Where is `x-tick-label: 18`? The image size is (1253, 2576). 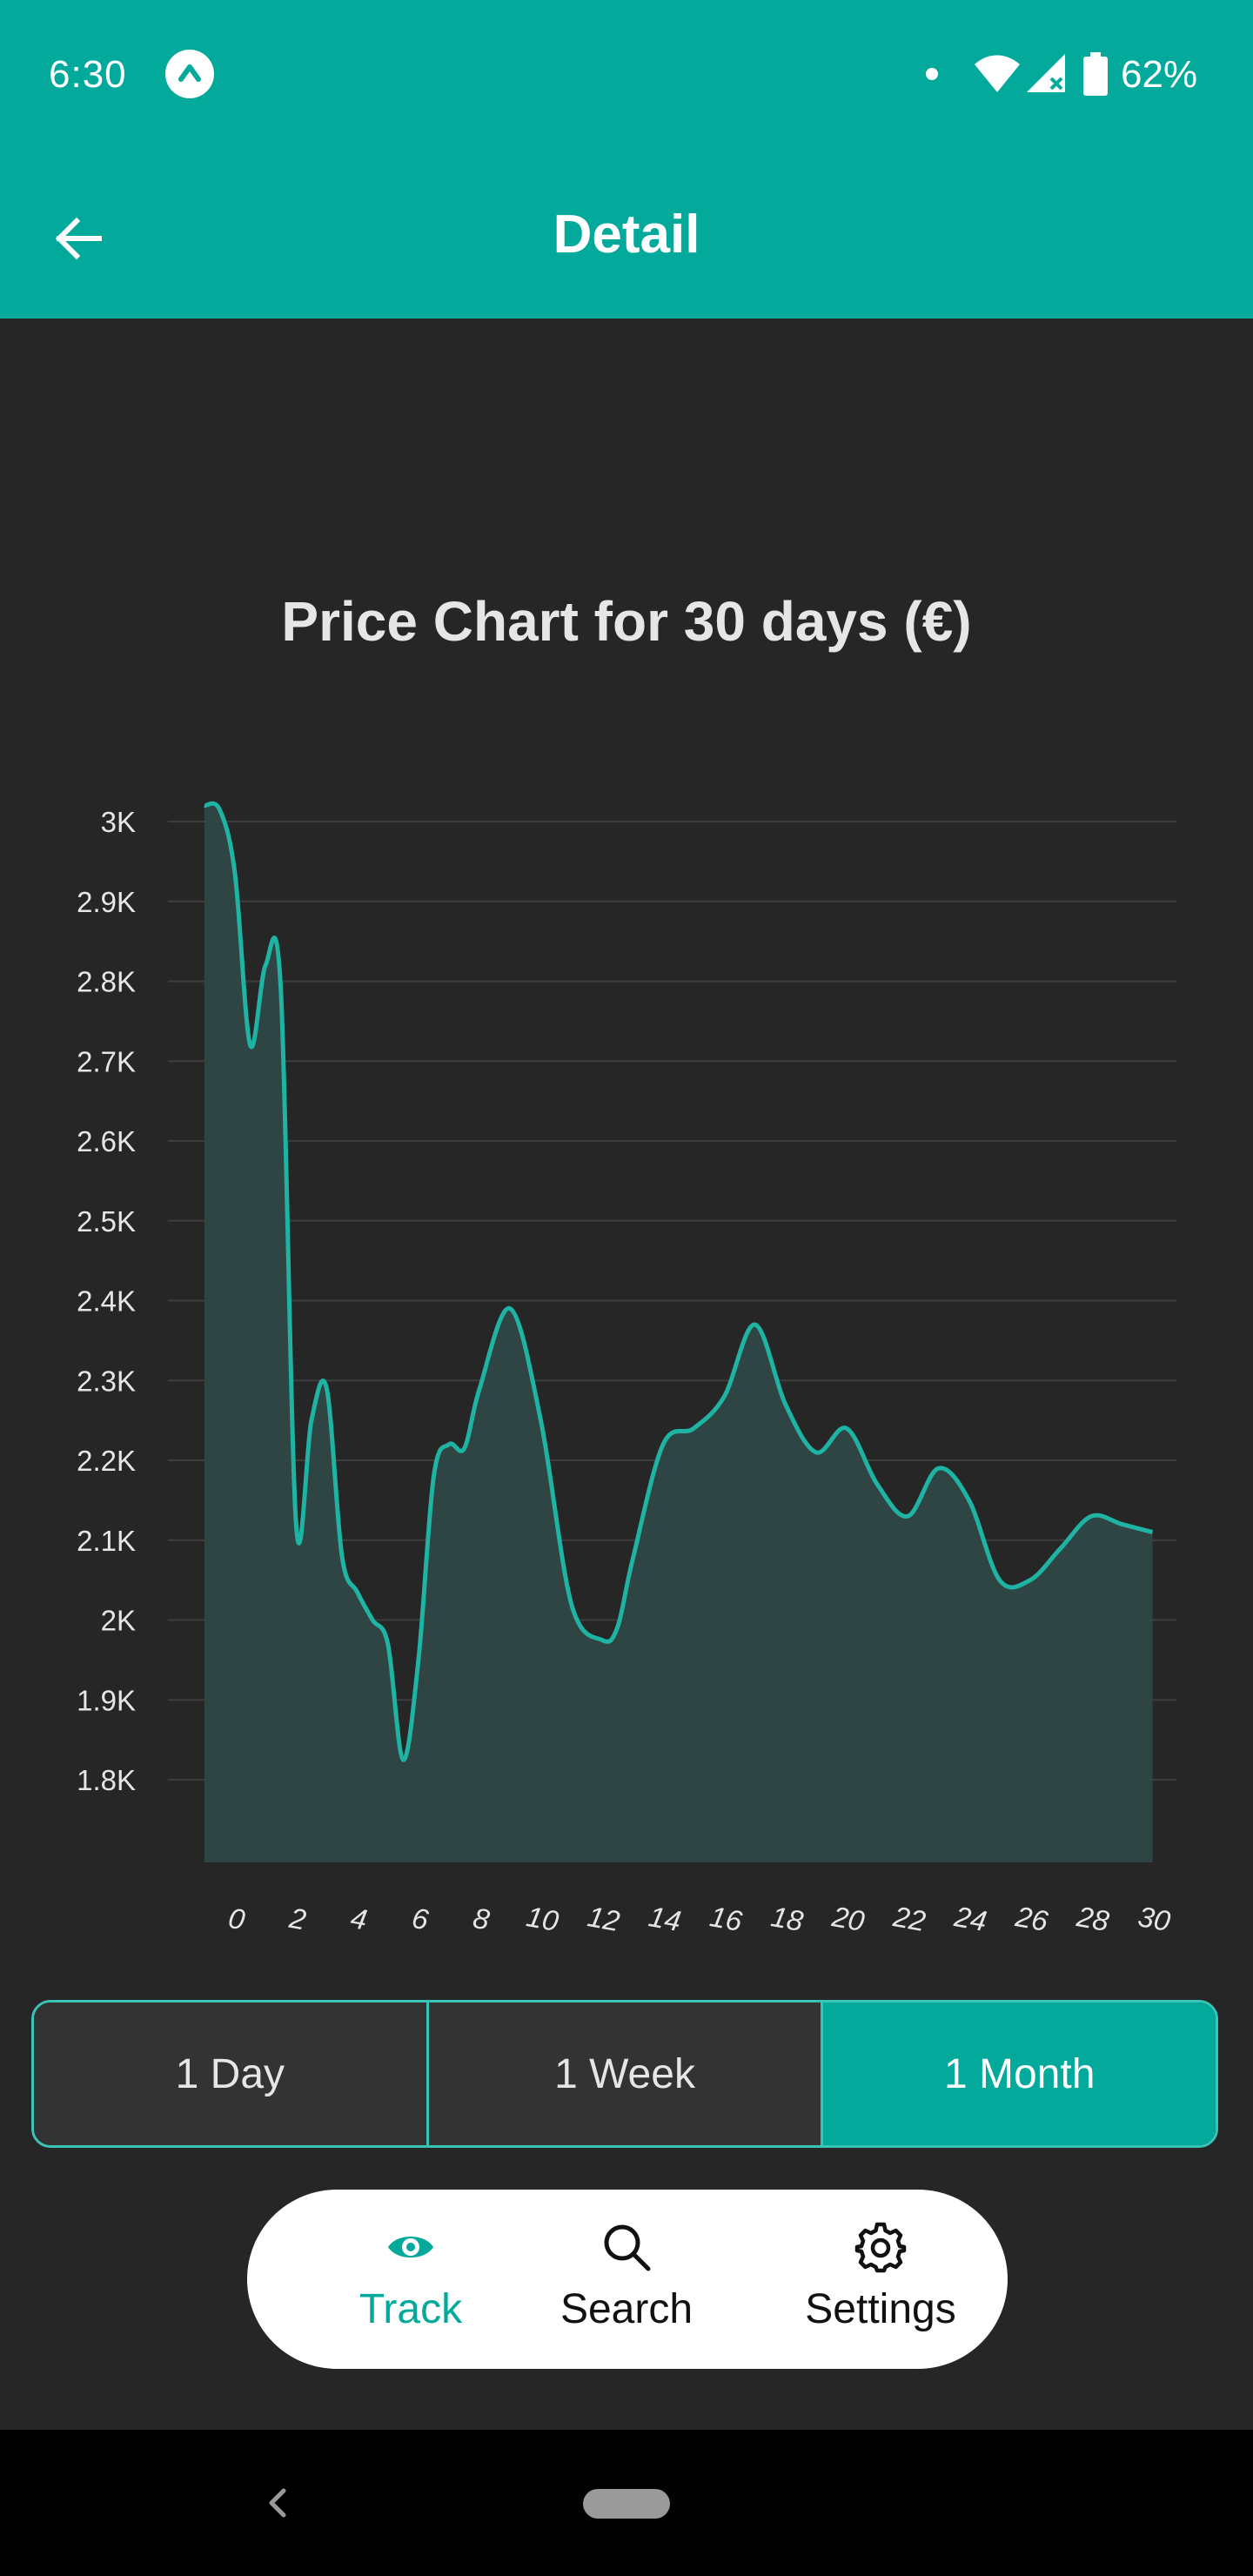
x-tick-label: 18 is located at coordinates (787, 1918).